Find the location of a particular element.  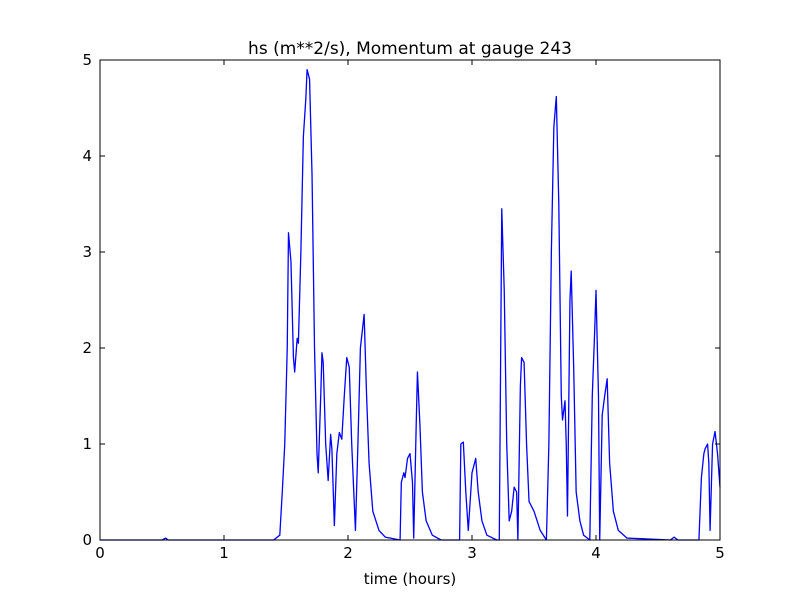

x-axis-label: time (hours) is located at coordinates (410, 579).